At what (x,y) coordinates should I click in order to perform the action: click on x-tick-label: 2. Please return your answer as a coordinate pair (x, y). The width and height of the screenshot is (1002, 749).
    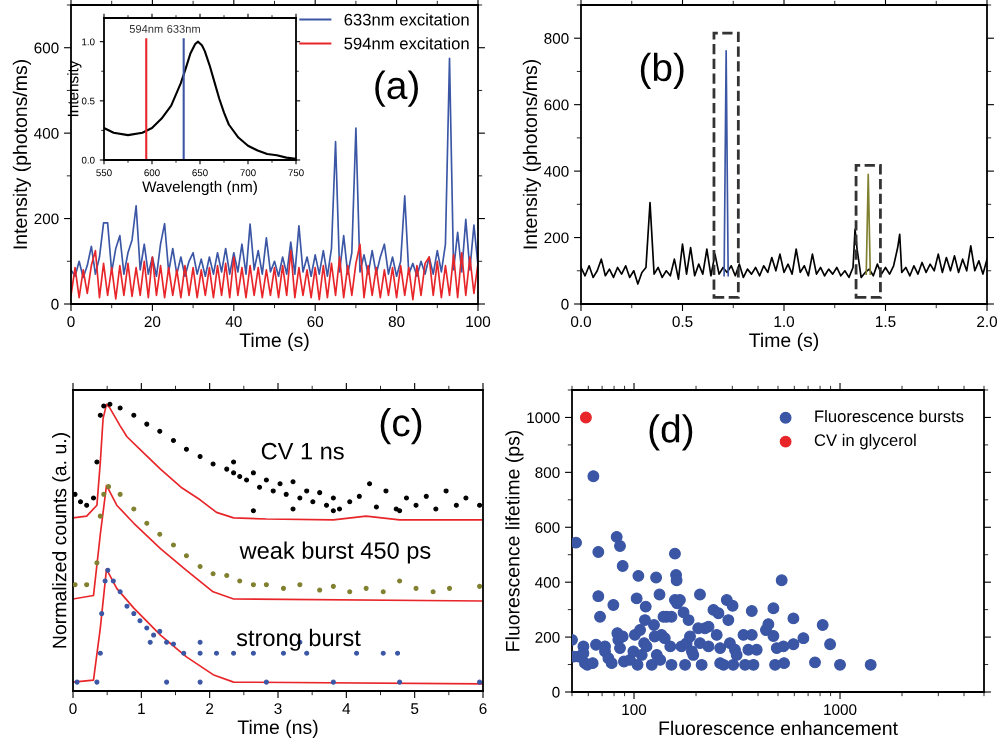
    Looking at the image, I should click on (210, 708).